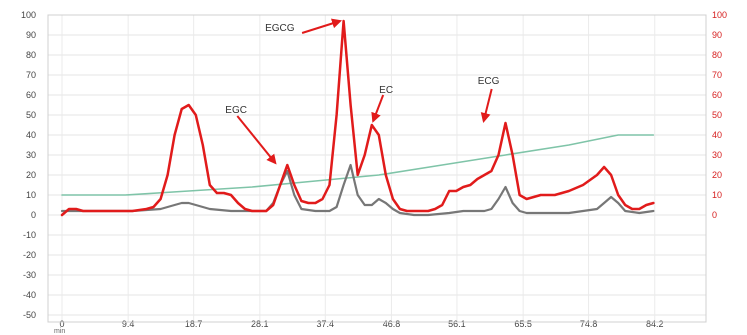  What do you see at coordinates (31, 155) in the screenshot?
I see `y-tick-left-label: 30` at bounding box center [31, 155].